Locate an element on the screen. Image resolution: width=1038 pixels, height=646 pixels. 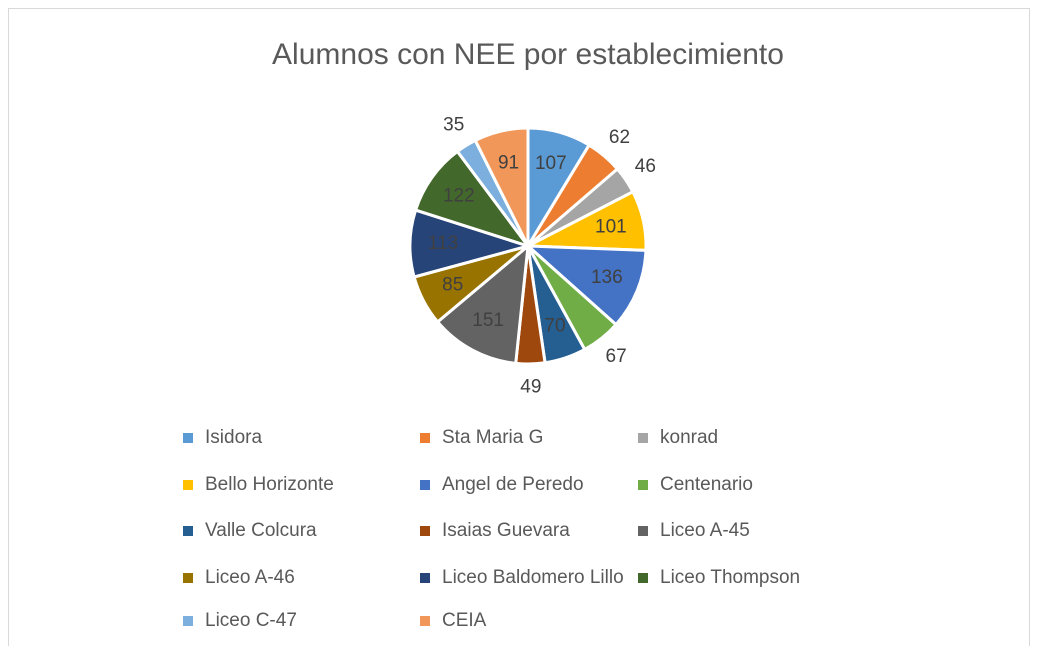
legend-label: Bello Horizonte is located at coordinates (269, 484).